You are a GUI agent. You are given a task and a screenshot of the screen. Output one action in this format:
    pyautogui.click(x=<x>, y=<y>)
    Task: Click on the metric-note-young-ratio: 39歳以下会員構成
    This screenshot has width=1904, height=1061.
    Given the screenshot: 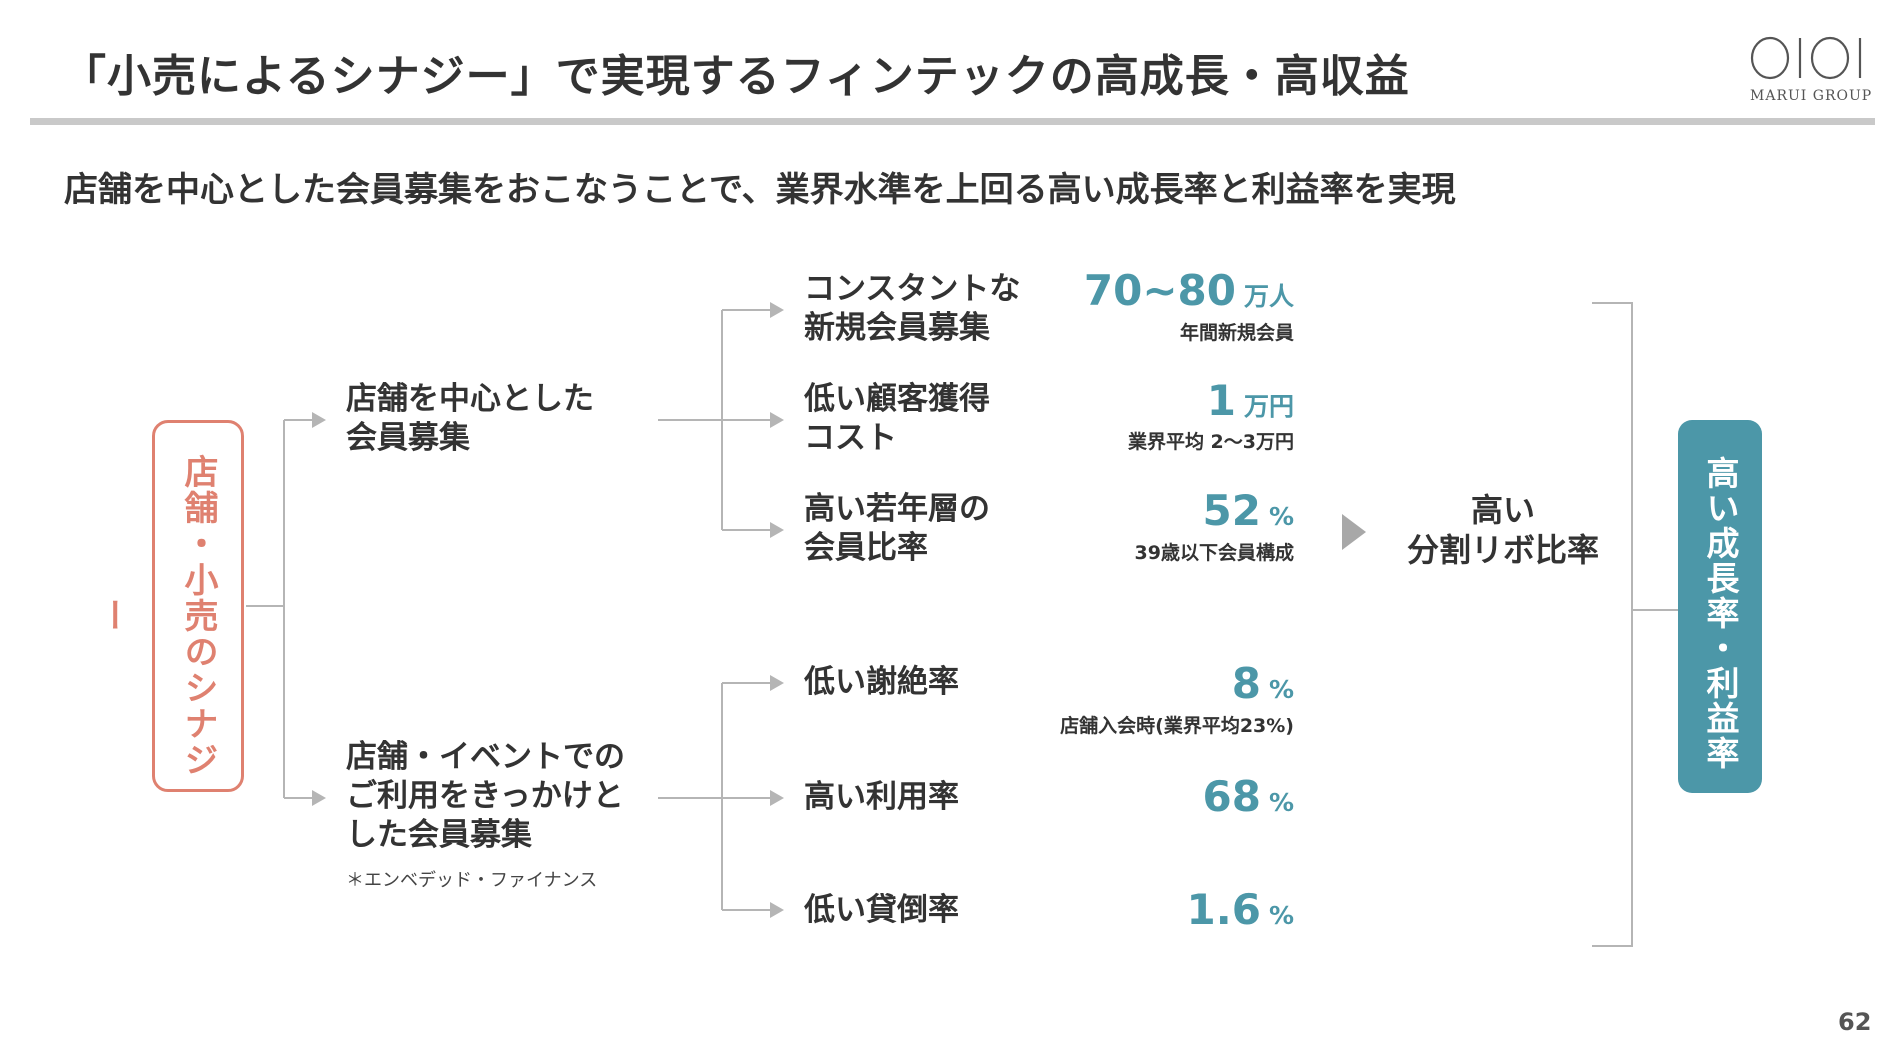 What is the action you would take?
    pyautogui.click(x=1214, y=553)
    